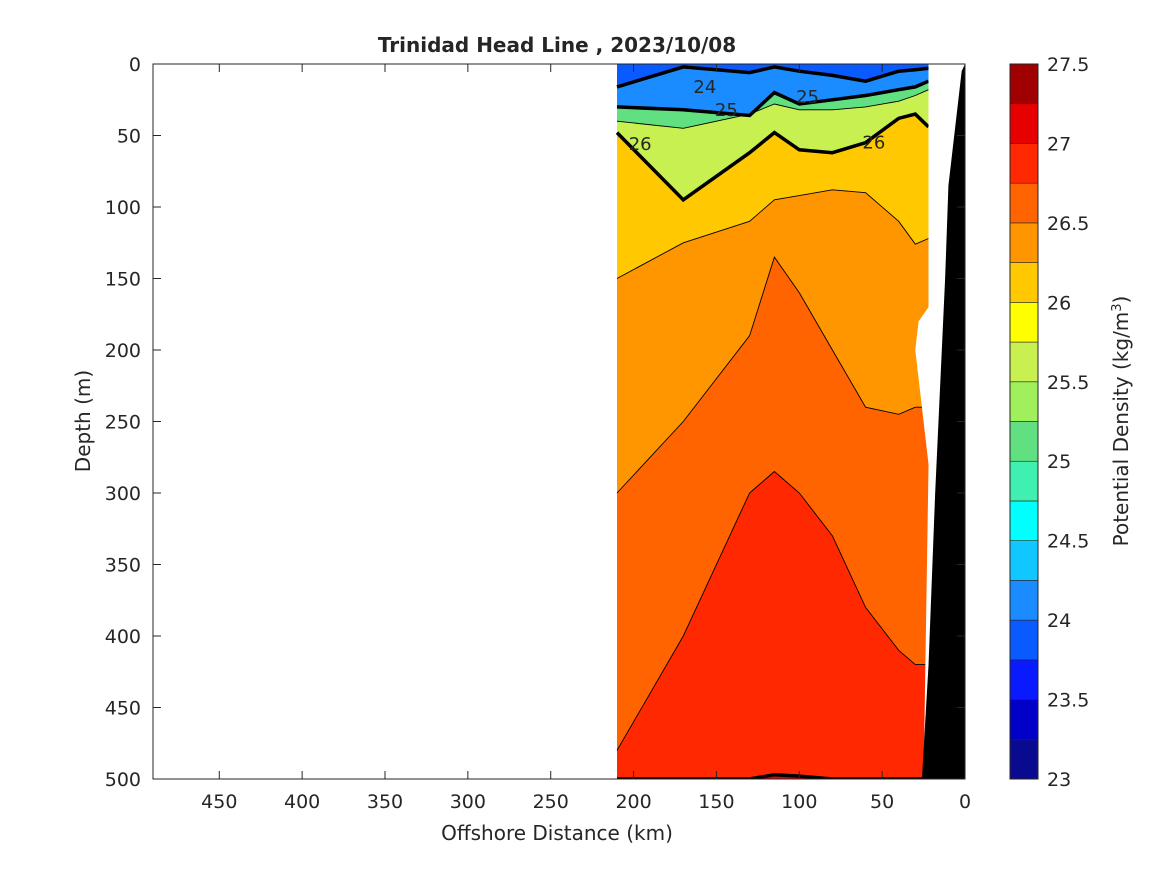  I want to click on colorbar-tick-label: 26, so click(1059, 303).